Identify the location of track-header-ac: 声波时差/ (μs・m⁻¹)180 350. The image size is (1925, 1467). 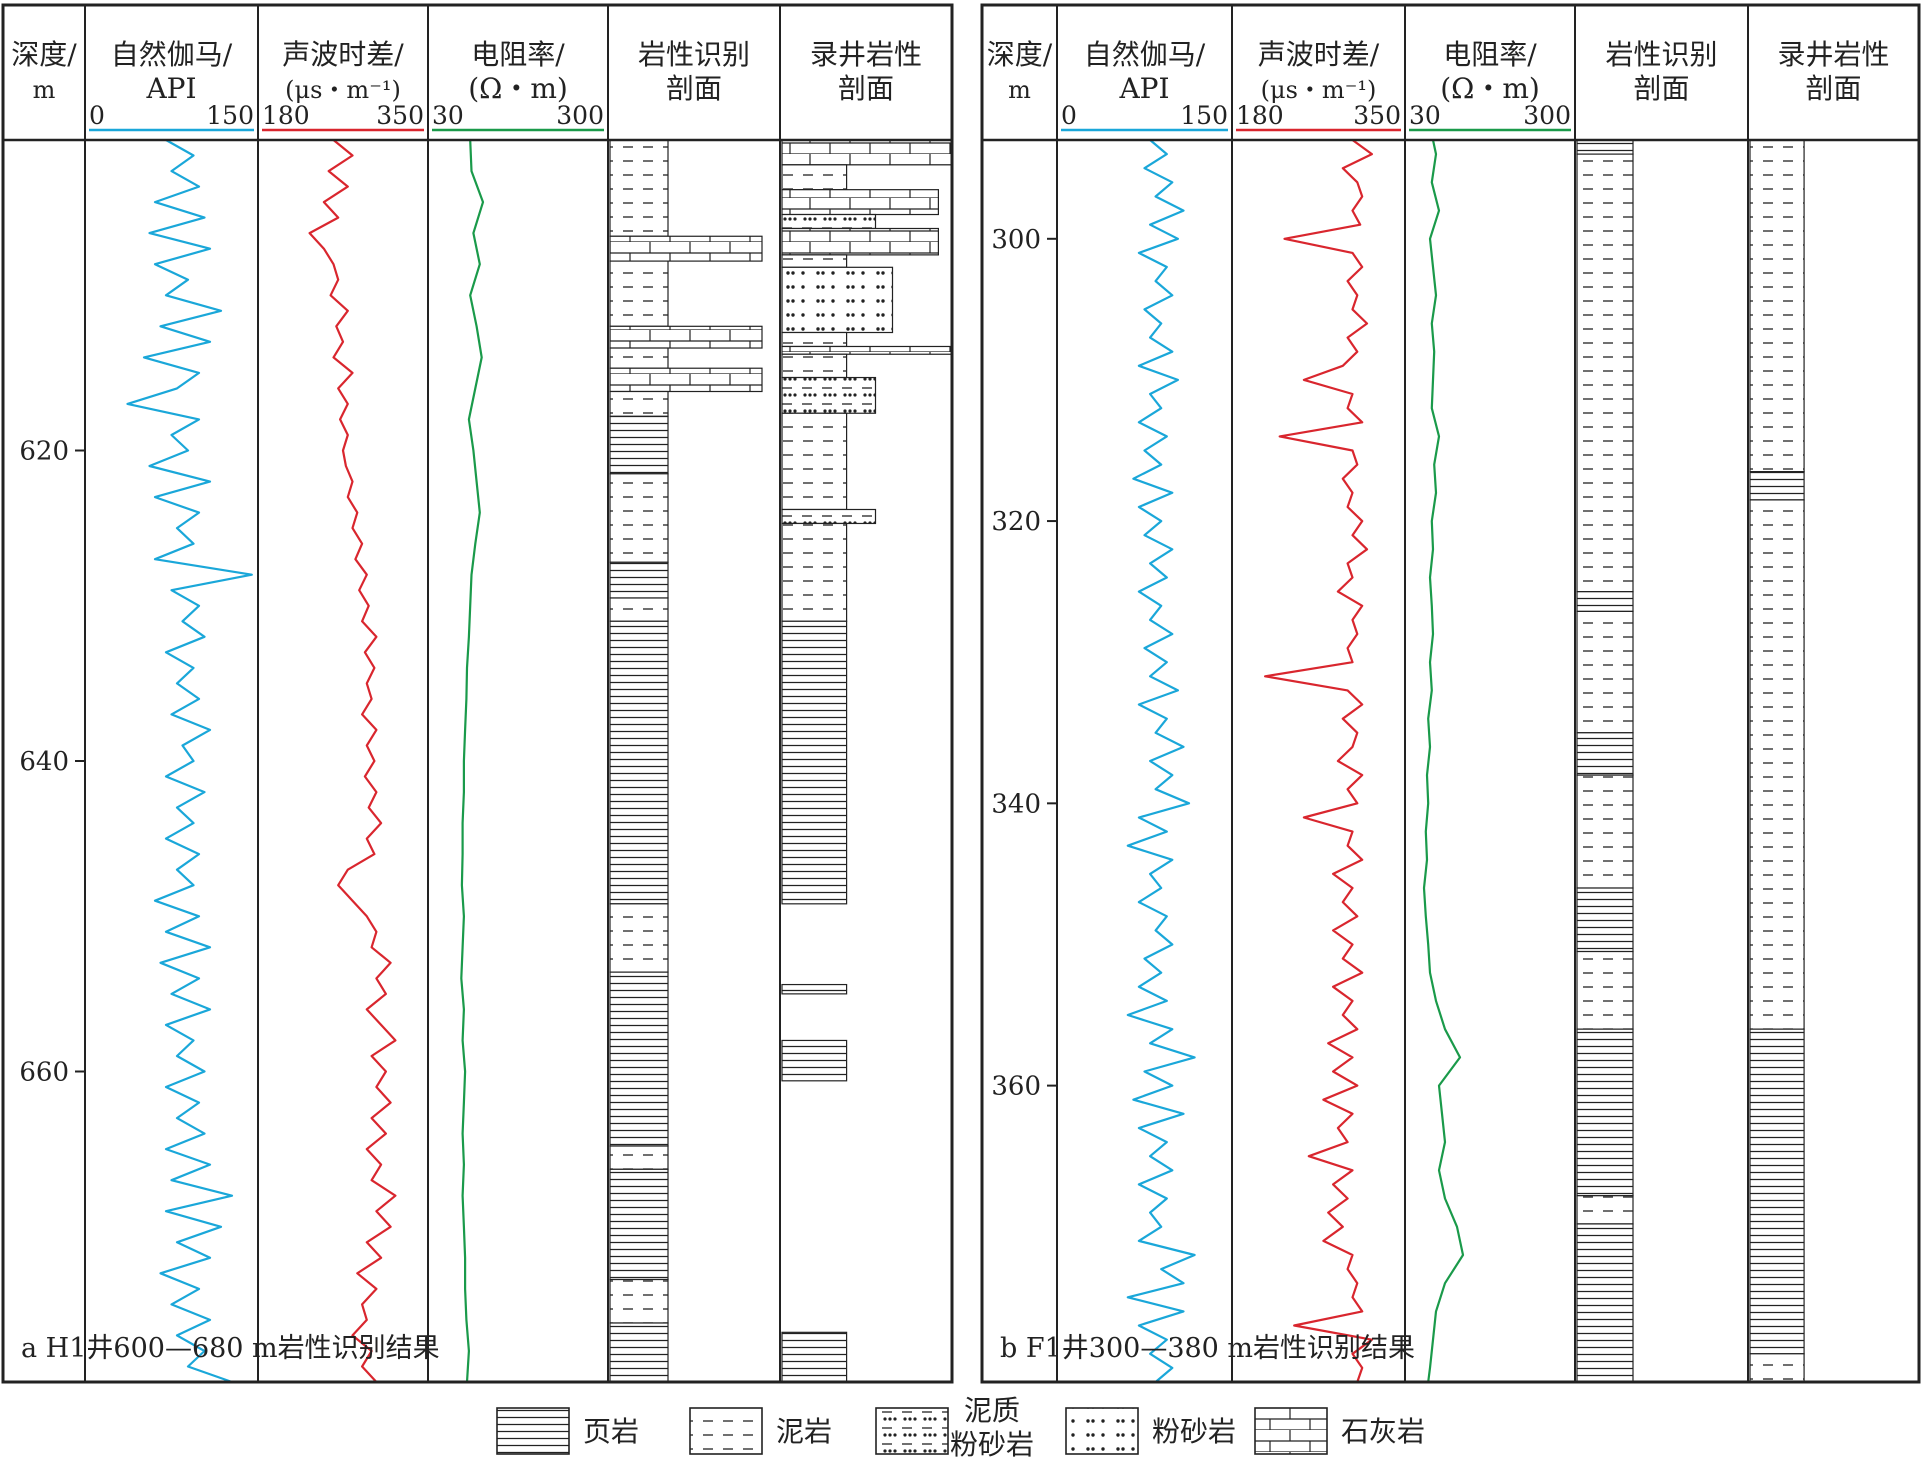
(1318, 85).